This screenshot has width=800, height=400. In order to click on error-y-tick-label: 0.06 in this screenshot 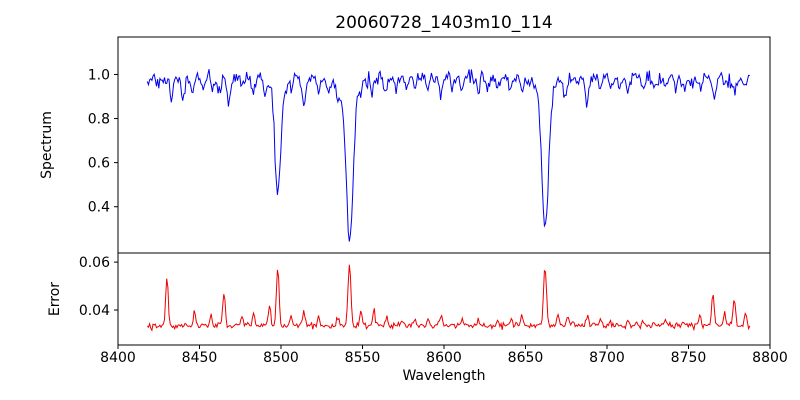, I will do `click(94, 263)`.